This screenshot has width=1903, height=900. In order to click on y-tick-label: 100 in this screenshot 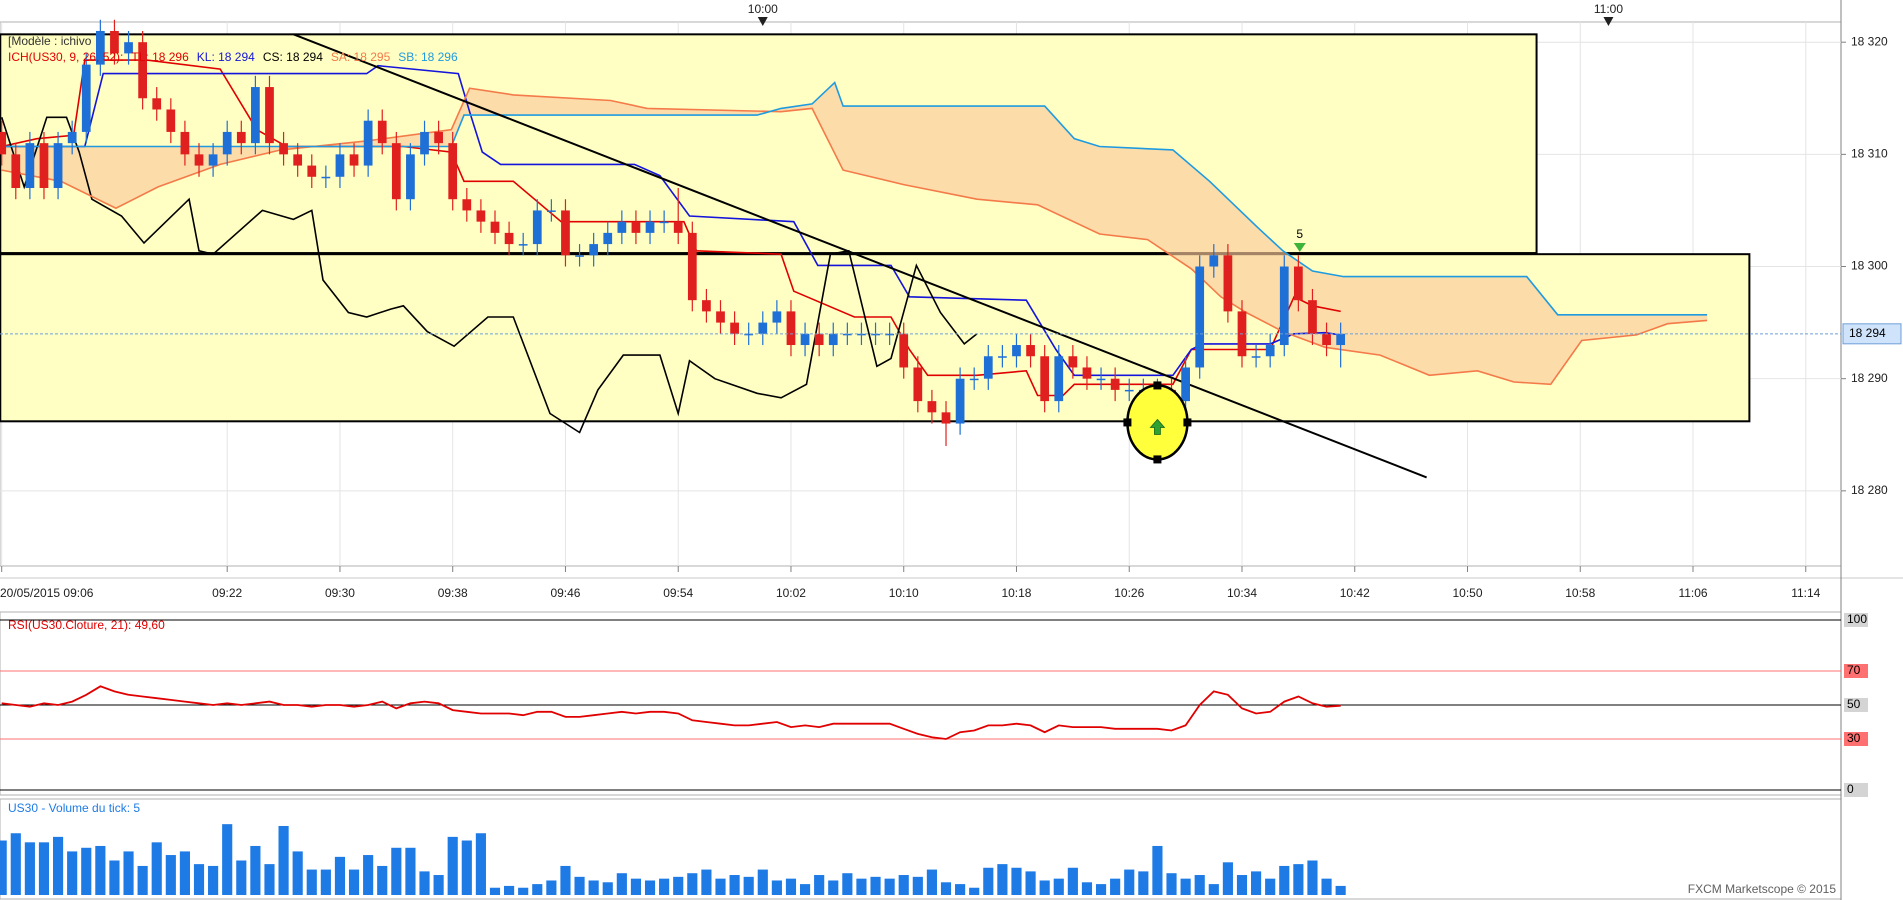, I will do `click(1857, 619)`.